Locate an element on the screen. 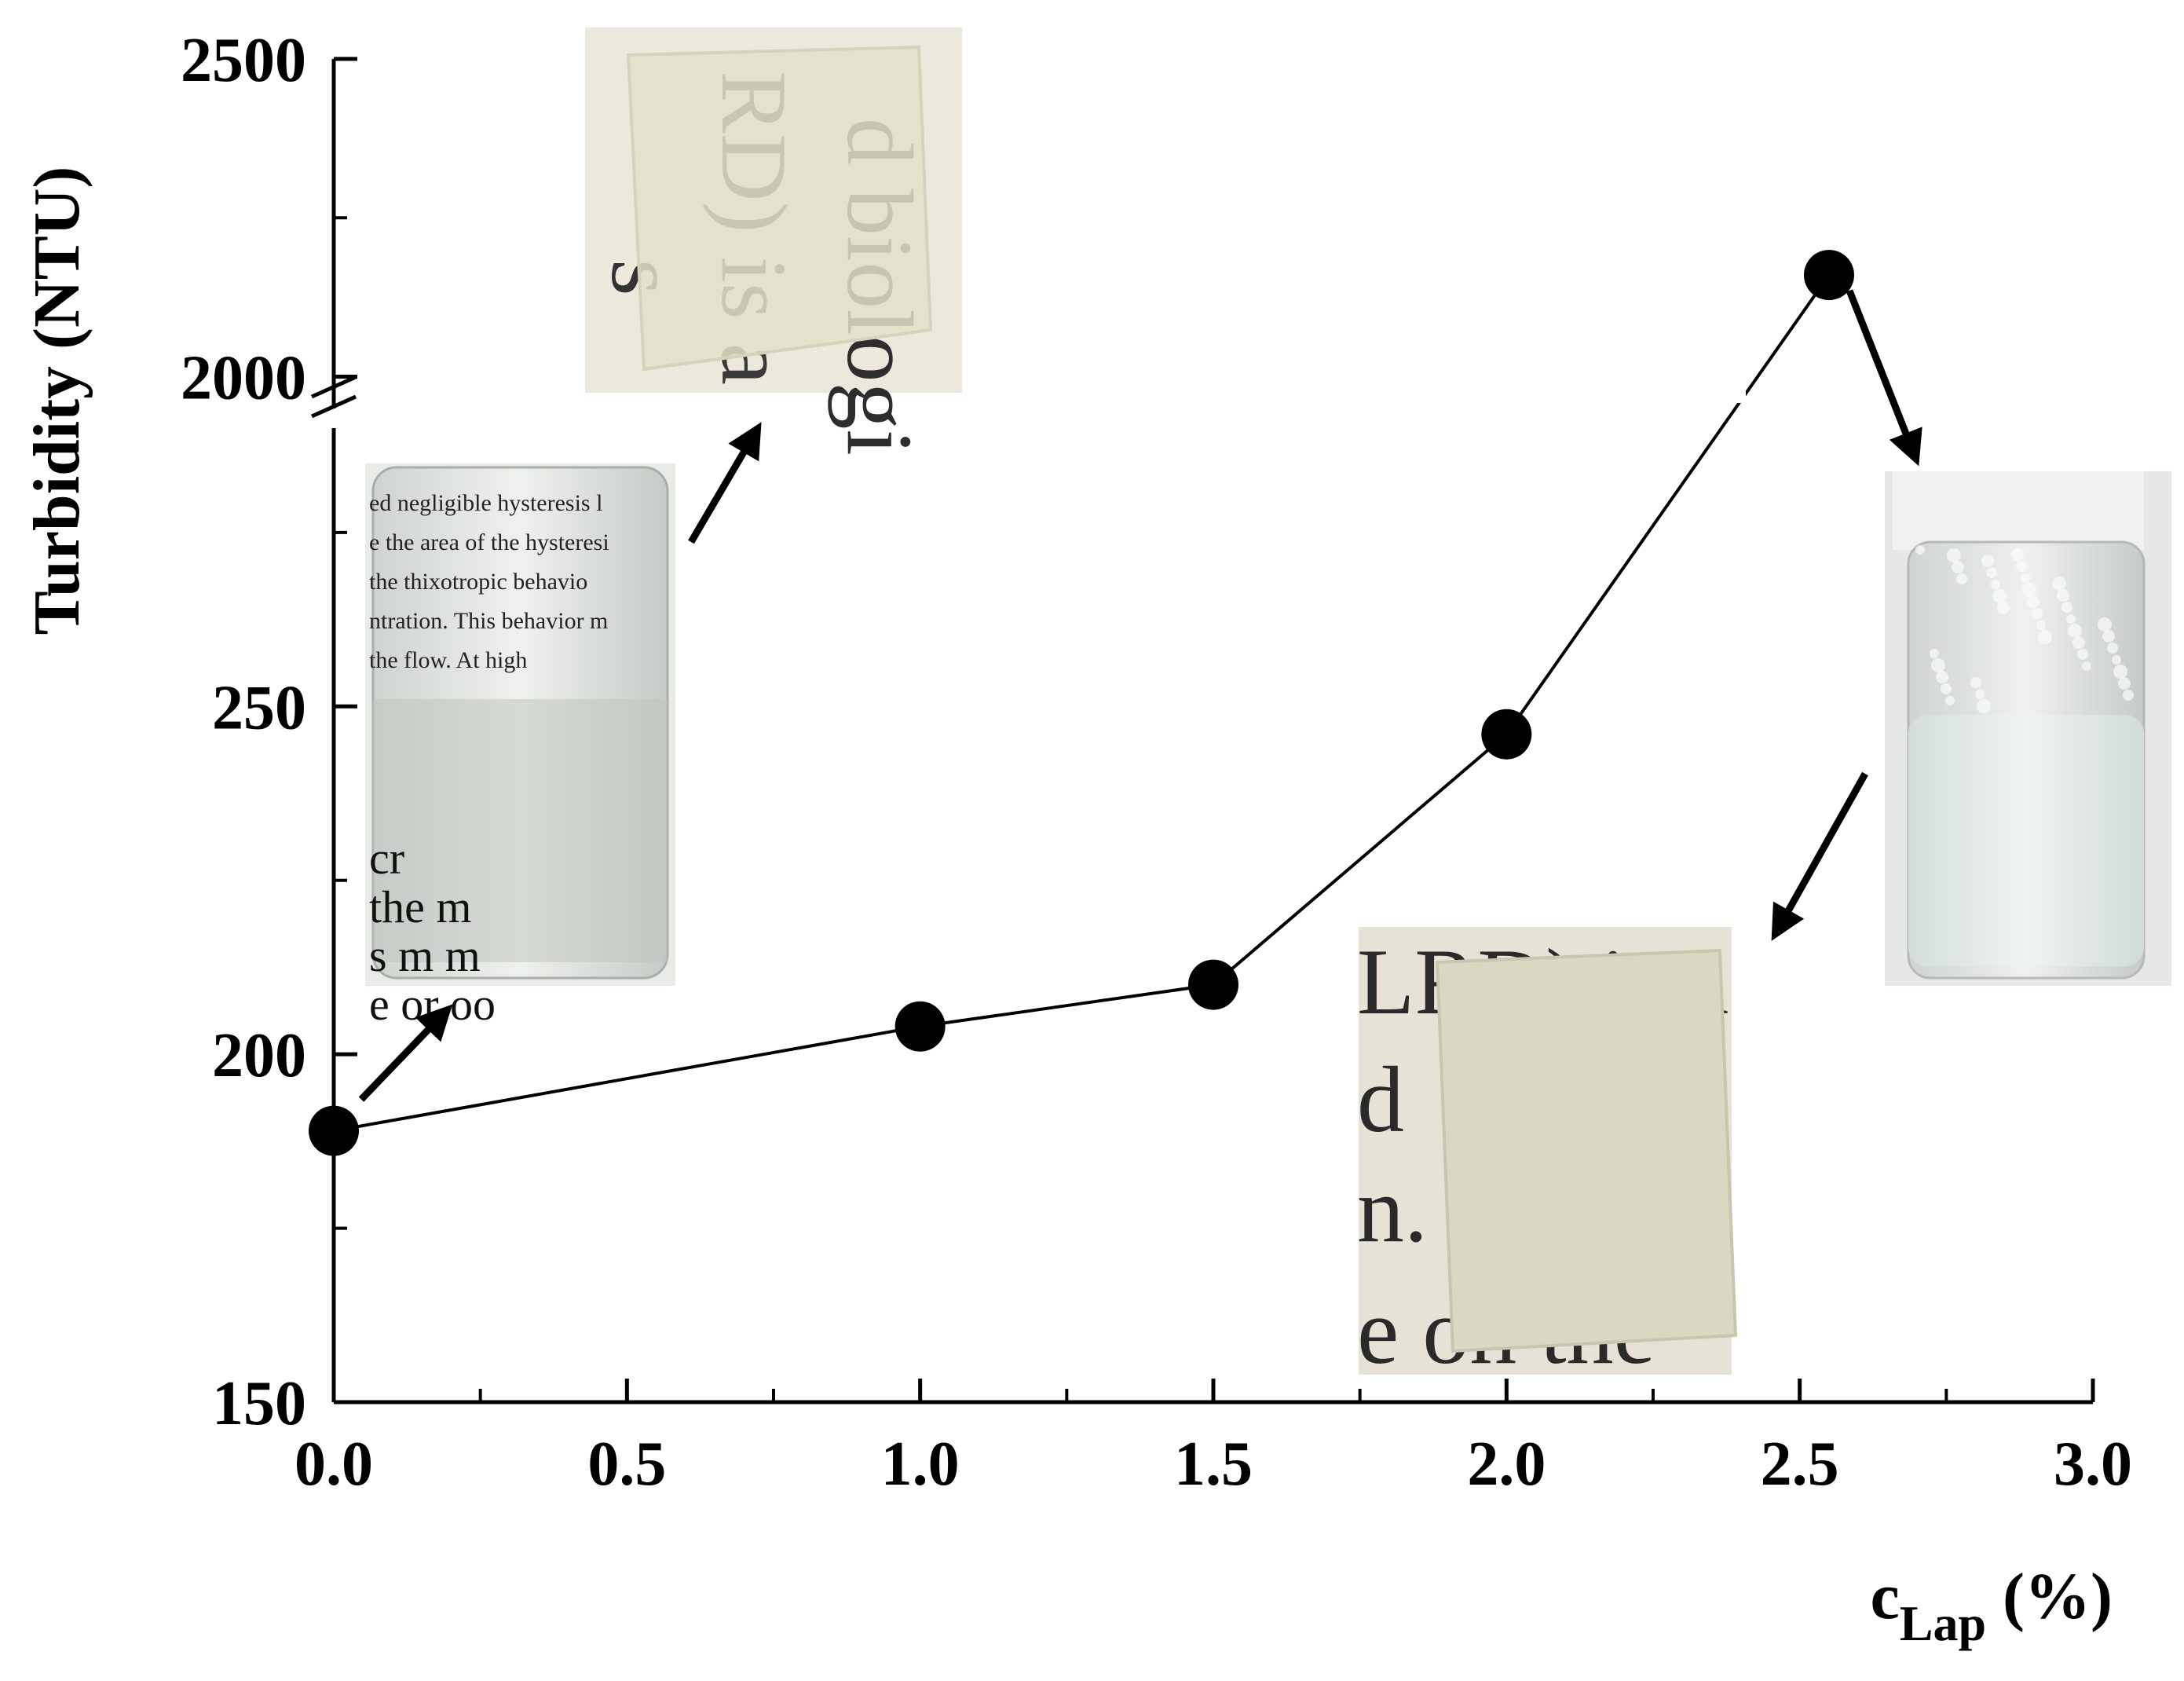 This screenshot has width=2184, height=1681. inset-film-turbid: LRD) is adn.e on the is located at coordinates (1547, 1155).